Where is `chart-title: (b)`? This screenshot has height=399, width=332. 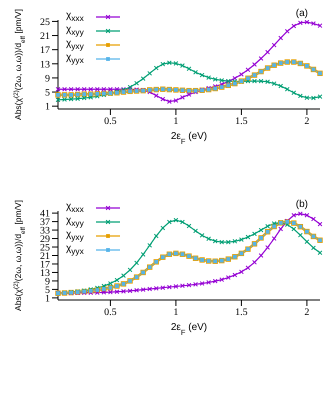
chart-title: (b) is located at coordinates (302, 204).